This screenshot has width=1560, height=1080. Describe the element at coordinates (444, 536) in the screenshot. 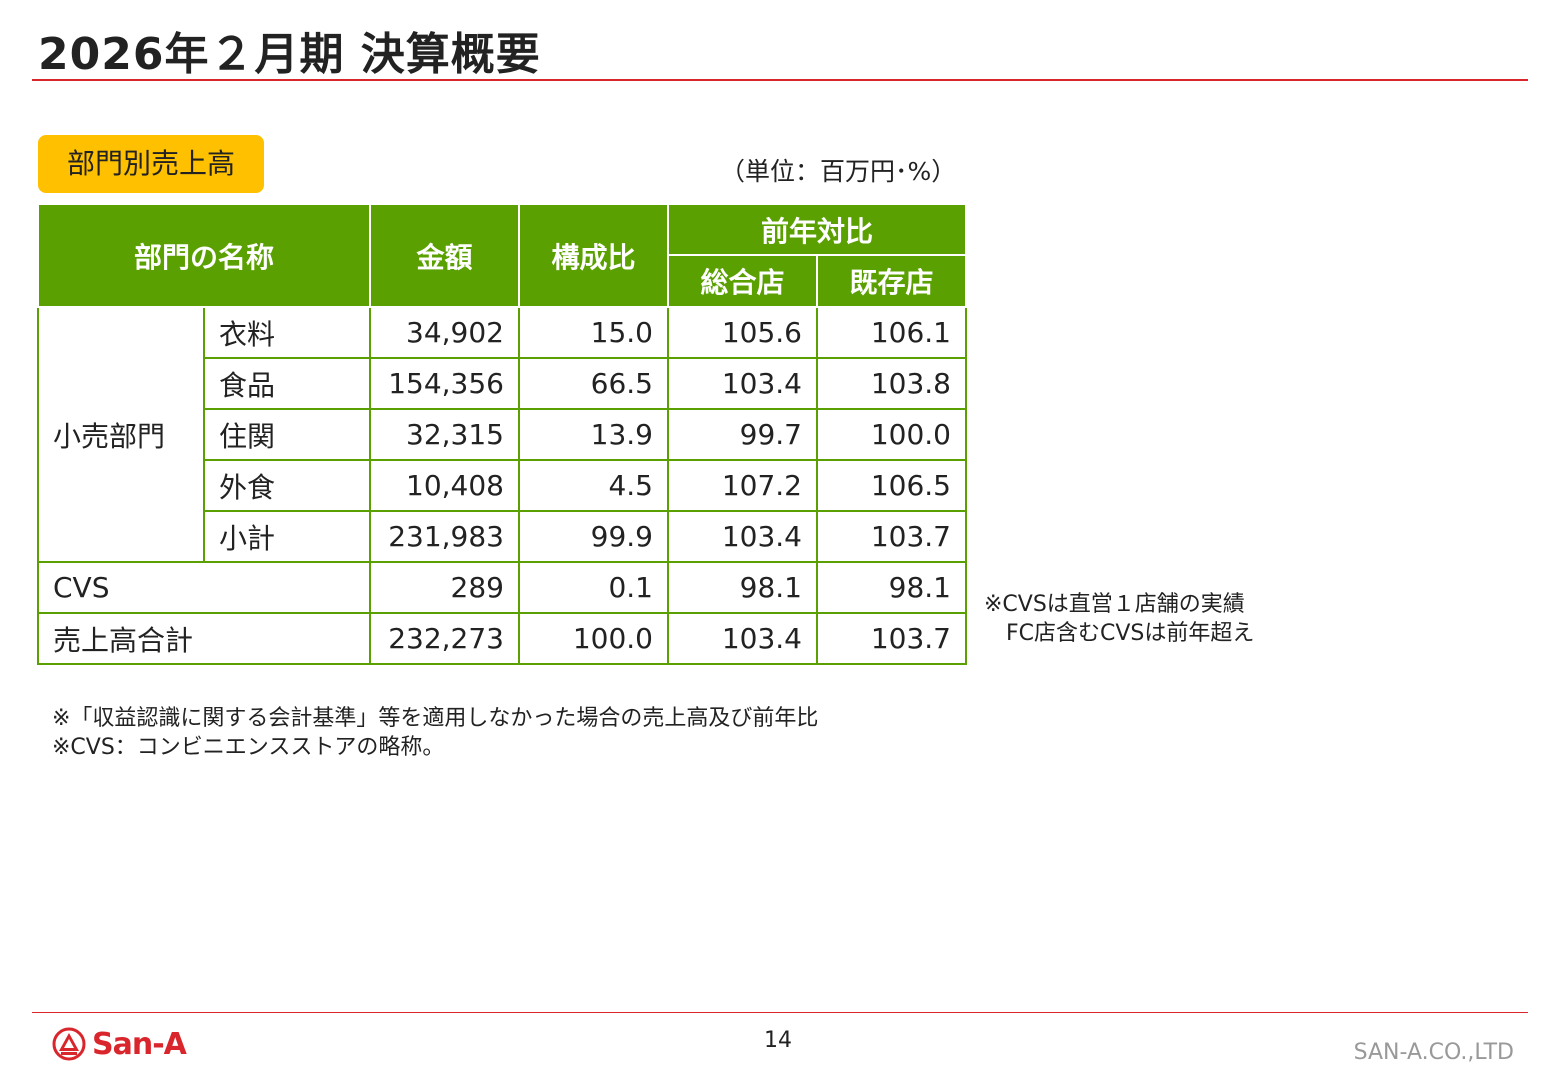

I see `row-amount: 231,983` at that location.